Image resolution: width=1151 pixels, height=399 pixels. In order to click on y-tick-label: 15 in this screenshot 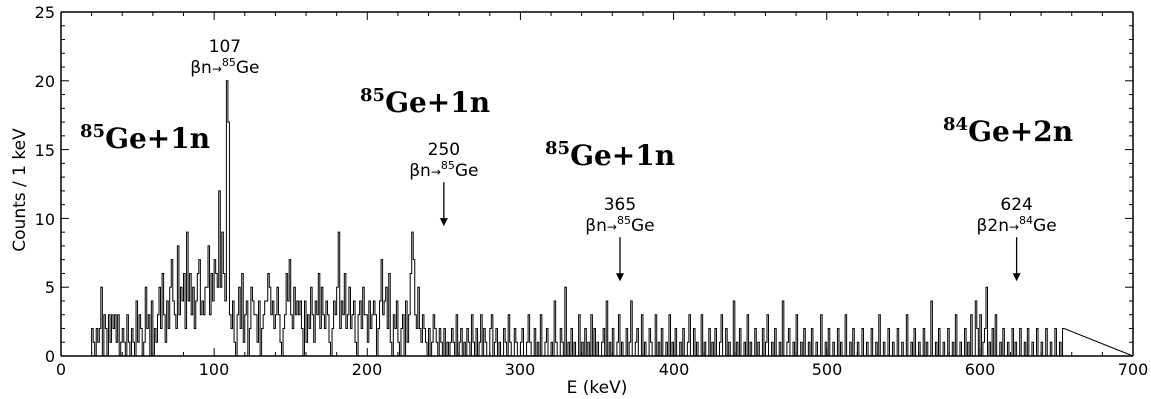, I will do `click(45, 150)`.